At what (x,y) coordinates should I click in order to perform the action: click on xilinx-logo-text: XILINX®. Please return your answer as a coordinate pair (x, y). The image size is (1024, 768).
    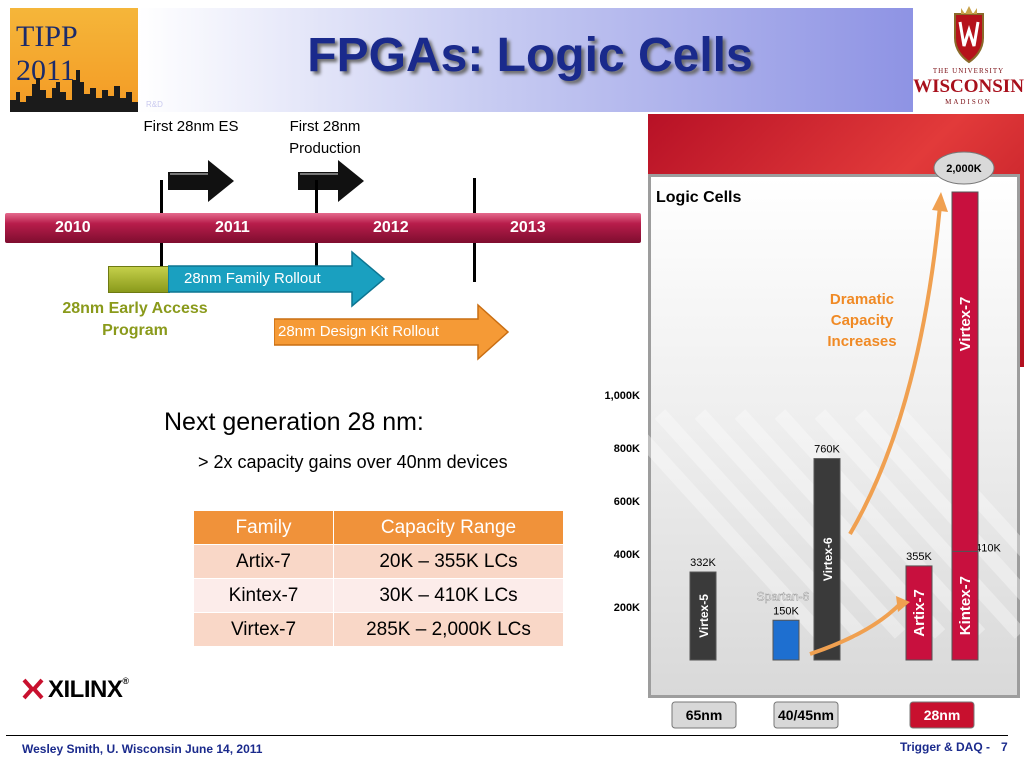
    Looking at the image, I should click on (88, 690).